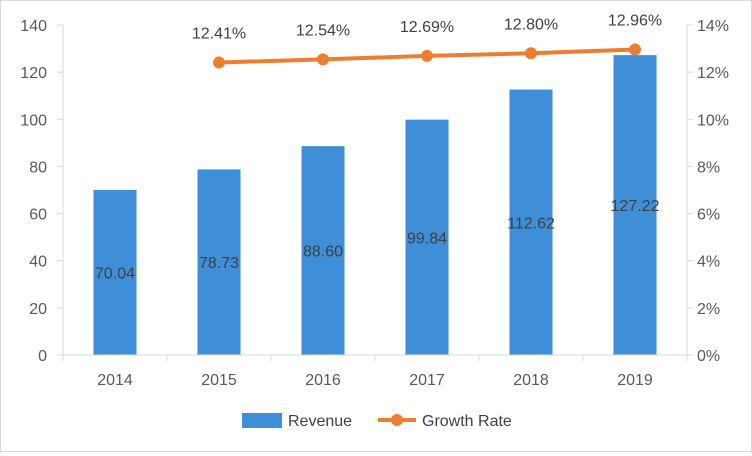 The width and height of the screenshot is (752, 456). What do you see at coordinates (42, 356) in the screenshot?
I see `y-left-tick-label: 0` at bounding box center [42, 356].